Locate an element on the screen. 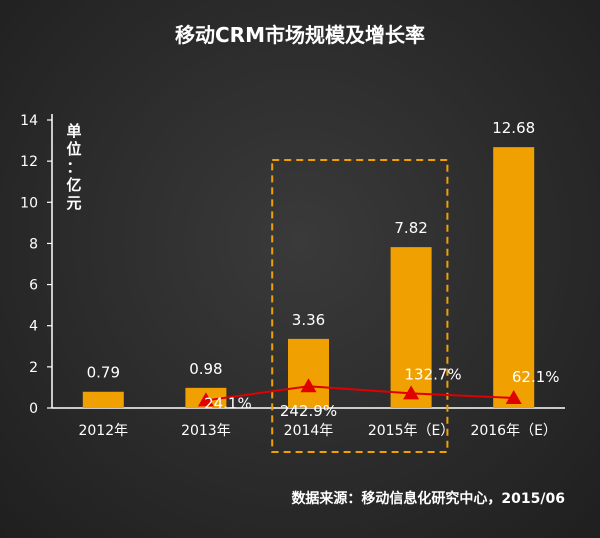  x-axis: 2012年 2013年 2014年 2015年（E） 2016年（E） is located at coordinates (308, 423).